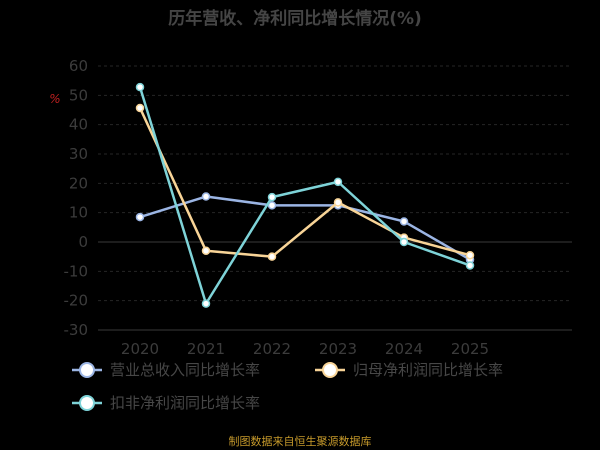  What do you see at coordinates (428, 370) in the screenshot?
I see `legend-label: 归母净利润同比增长率` at bounding box center [428, 370].